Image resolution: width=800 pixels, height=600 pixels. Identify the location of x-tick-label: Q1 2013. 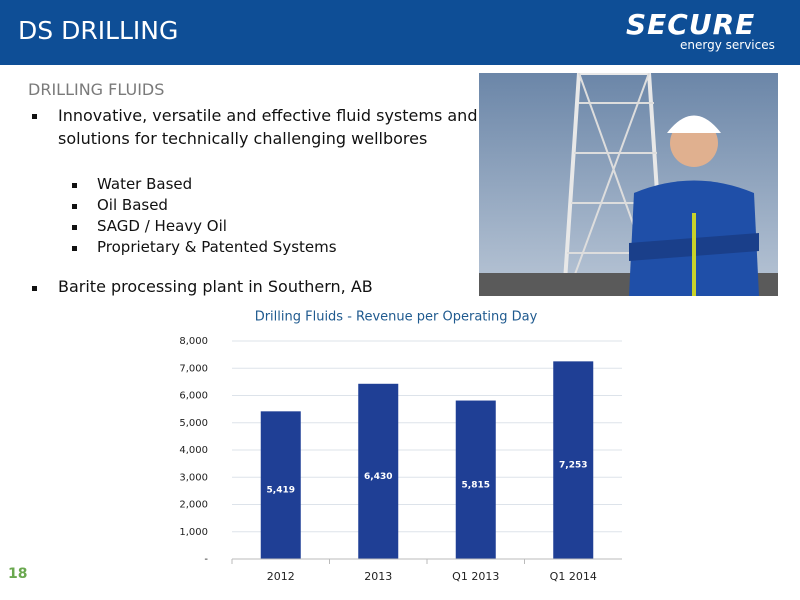
(475, 576).